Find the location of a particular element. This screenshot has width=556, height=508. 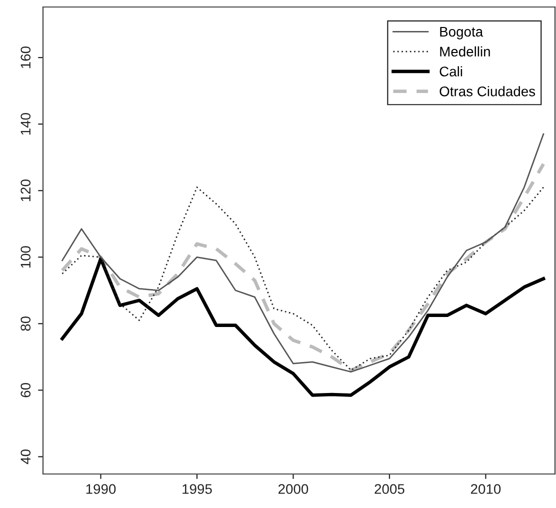

y-tick-label: 100 is located at coordinates (25, 257).